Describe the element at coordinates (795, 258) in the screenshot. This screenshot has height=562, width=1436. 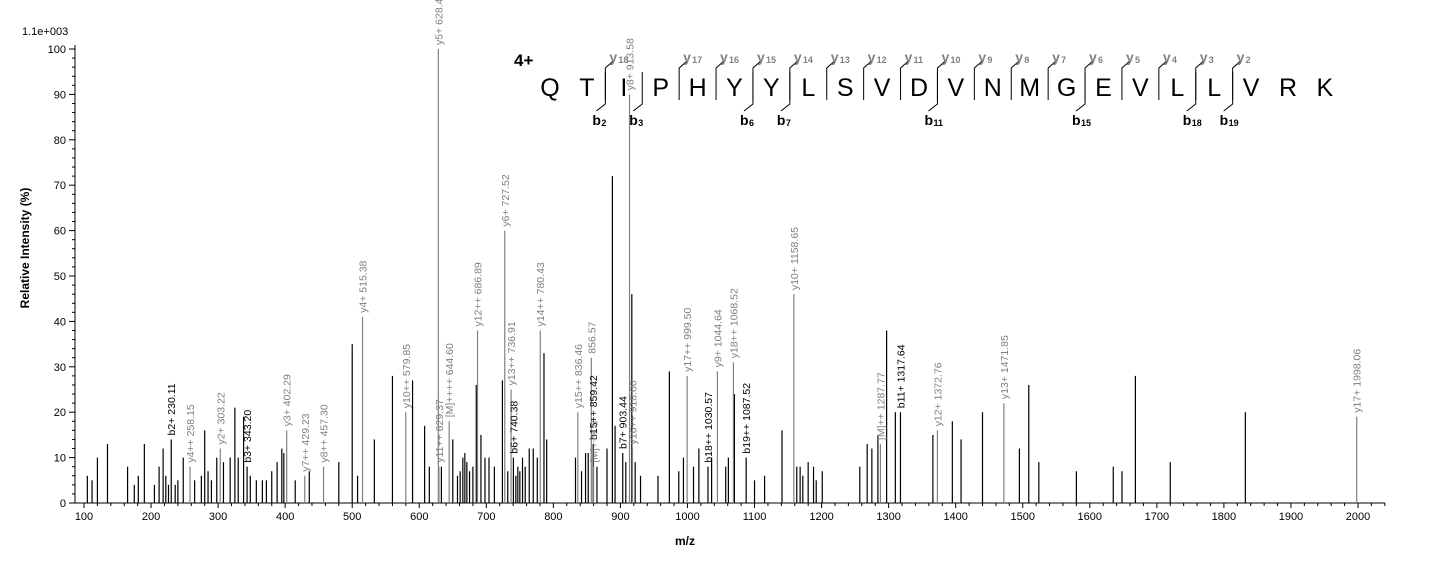
I see `peak-label-y: y10+ 1158.65` at that location.